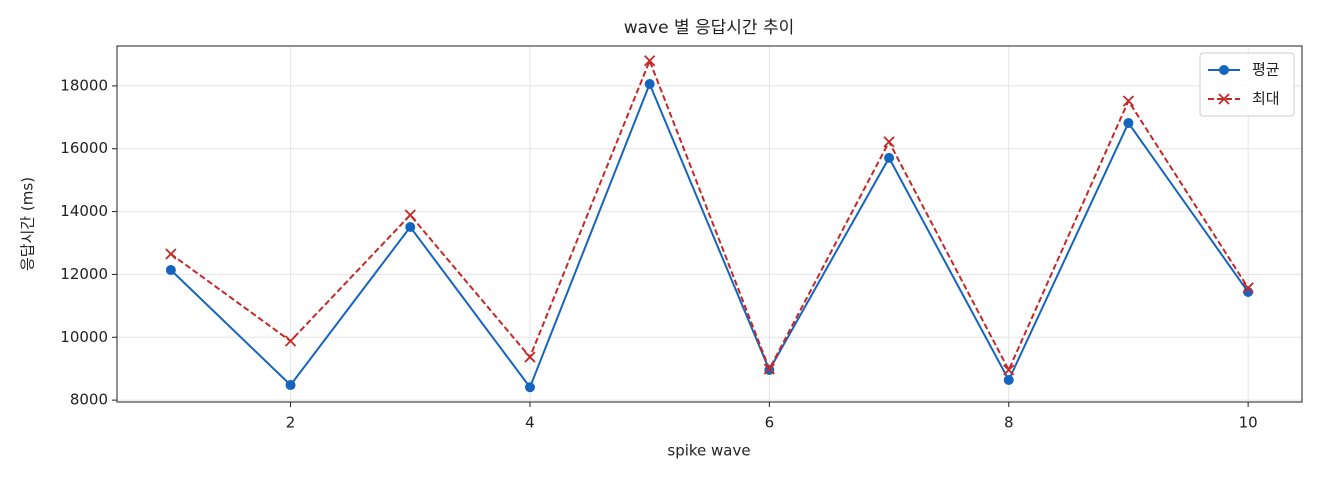 Image resolution: width=1320 pixels, height=480 pixels. Describe the element at coordinates (84, 274) in the screenshot. I see `y-tick-label: 12000` at that location.